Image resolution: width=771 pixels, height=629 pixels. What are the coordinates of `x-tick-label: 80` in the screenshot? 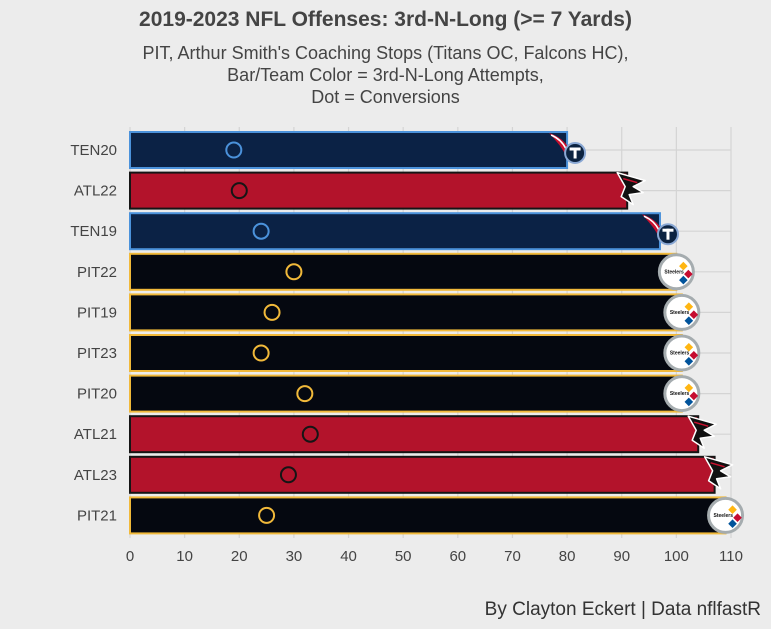 It's located at (567, 556).